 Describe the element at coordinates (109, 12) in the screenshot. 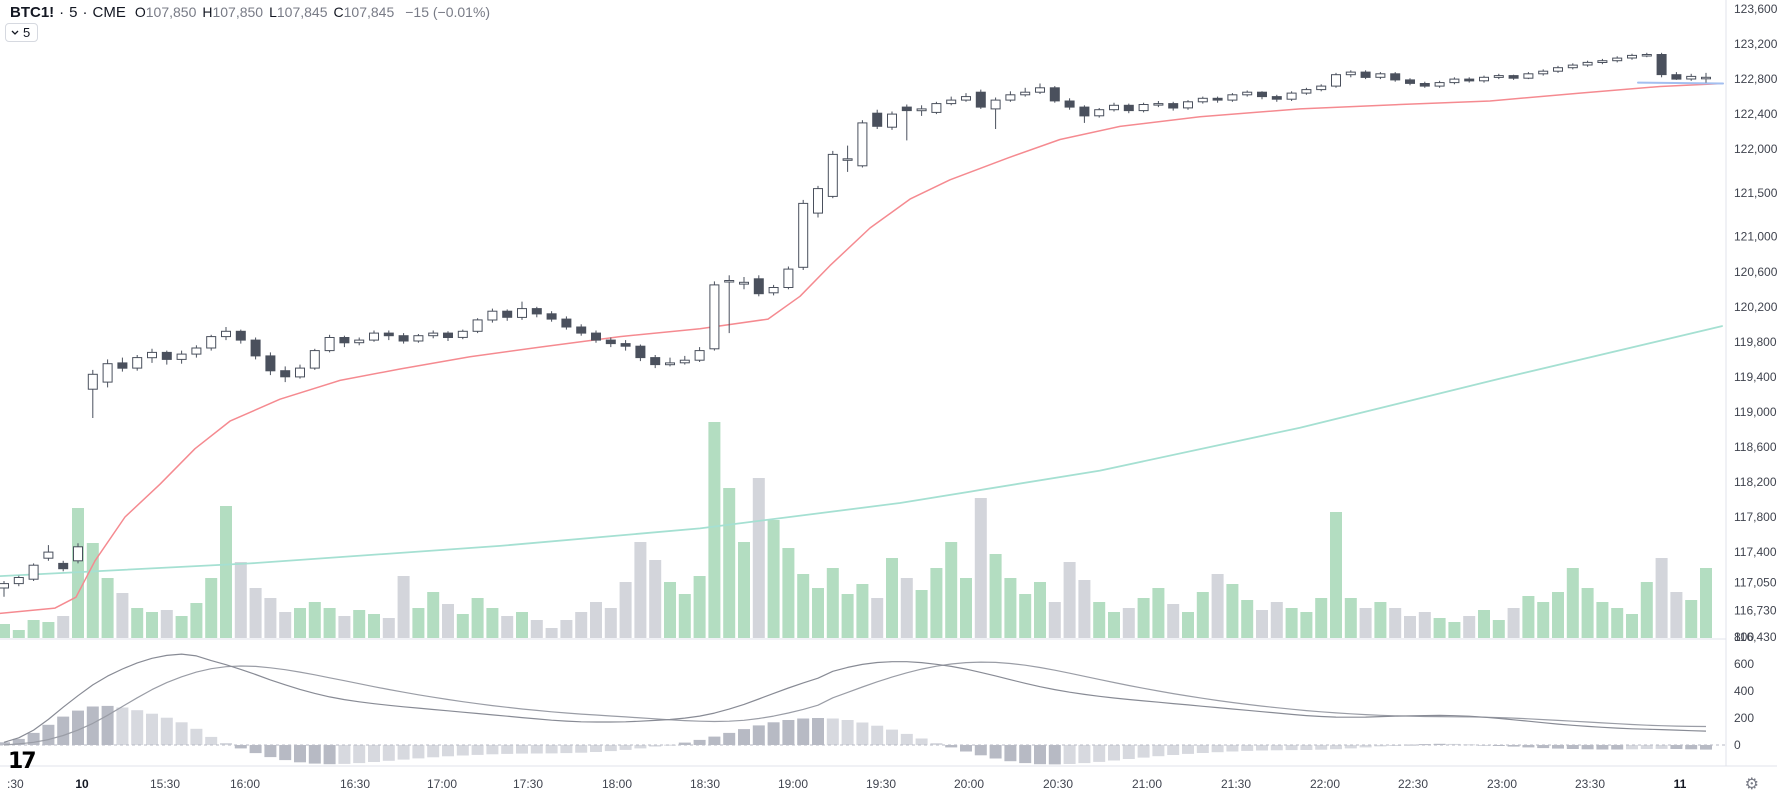

I see `exchange-label: CME` at that location.